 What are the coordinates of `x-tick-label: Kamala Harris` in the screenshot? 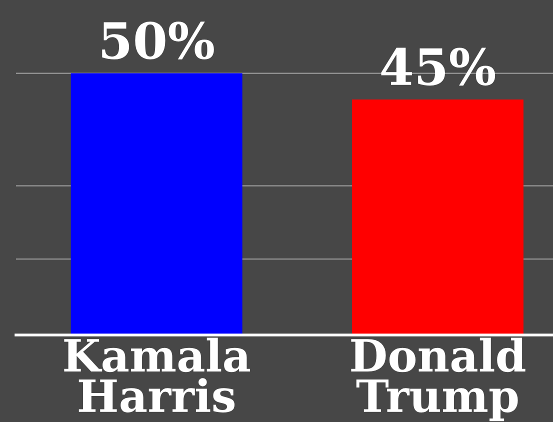 It's located at (157, 375).